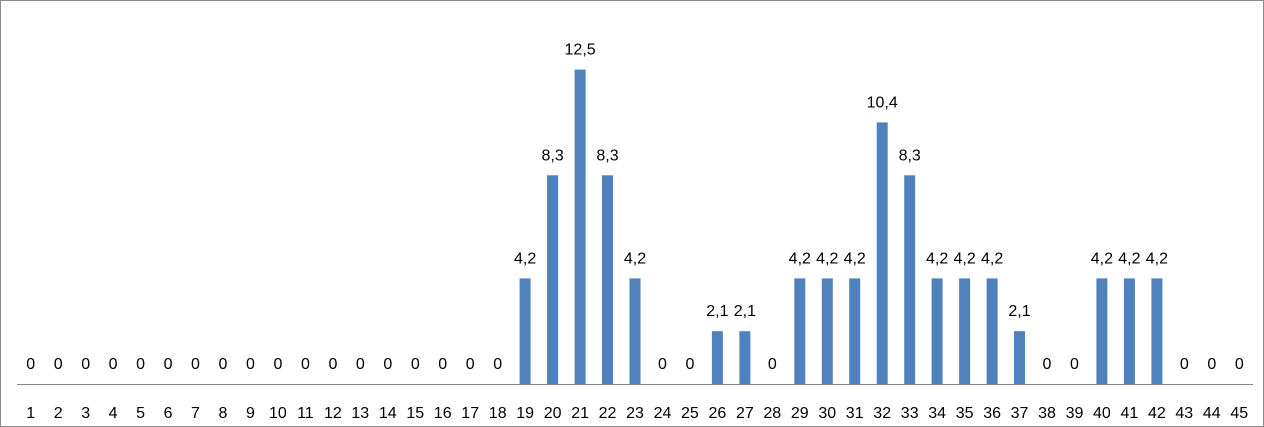 Image resolution: width=1264 pixels, height=427 pixels. What do you see at coordinates (498, 413) in the screenshot?
I see `x-tick-label-18: 18` at bounding box center [498, 413].